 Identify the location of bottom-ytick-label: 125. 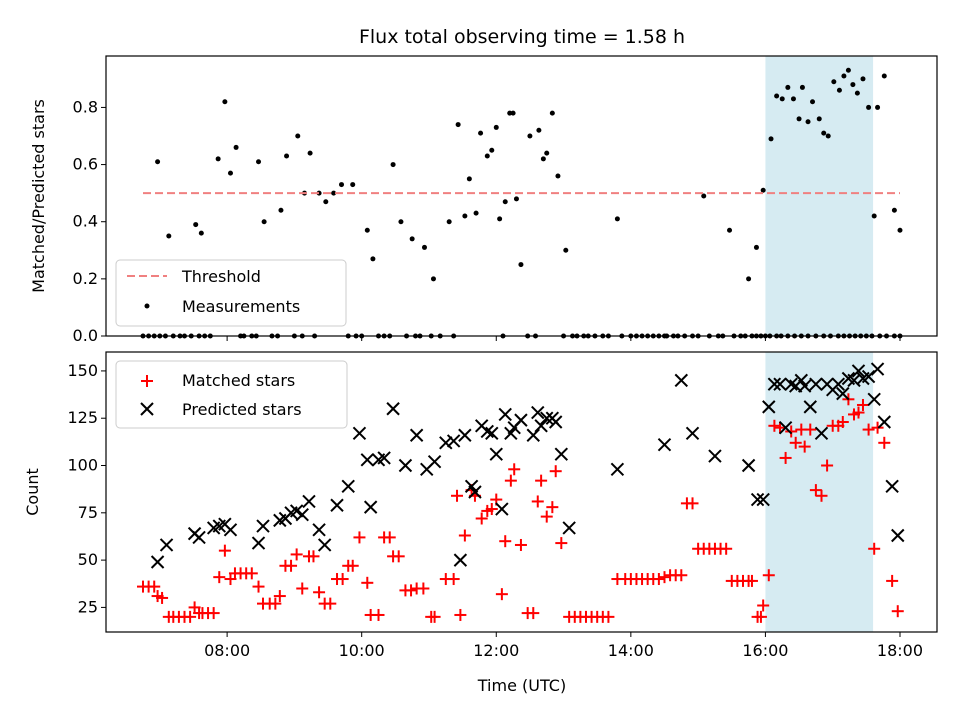
(82, 417).